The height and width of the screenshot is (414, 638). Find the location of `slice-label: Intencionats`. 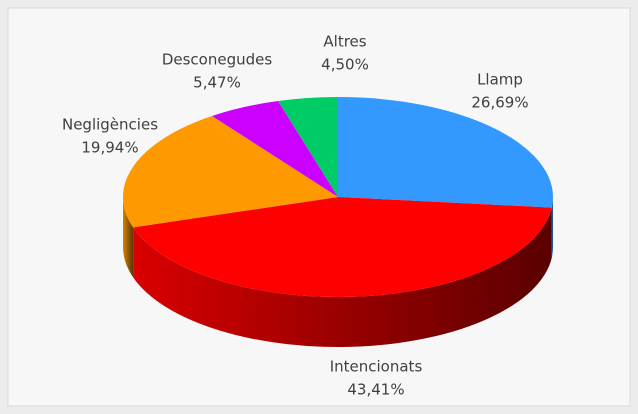

slice-label: Intencionats is located at coordinates (376, 367).